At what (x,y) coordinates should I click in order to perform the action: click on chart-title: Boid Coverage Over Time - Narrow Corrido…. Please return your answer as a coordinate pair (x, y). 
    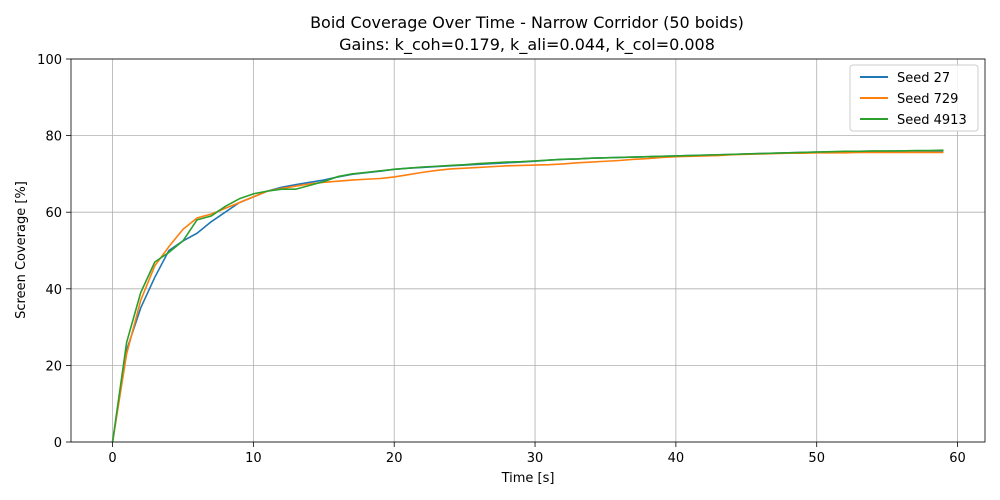
    Looking at the image, I should click on (527, 22).